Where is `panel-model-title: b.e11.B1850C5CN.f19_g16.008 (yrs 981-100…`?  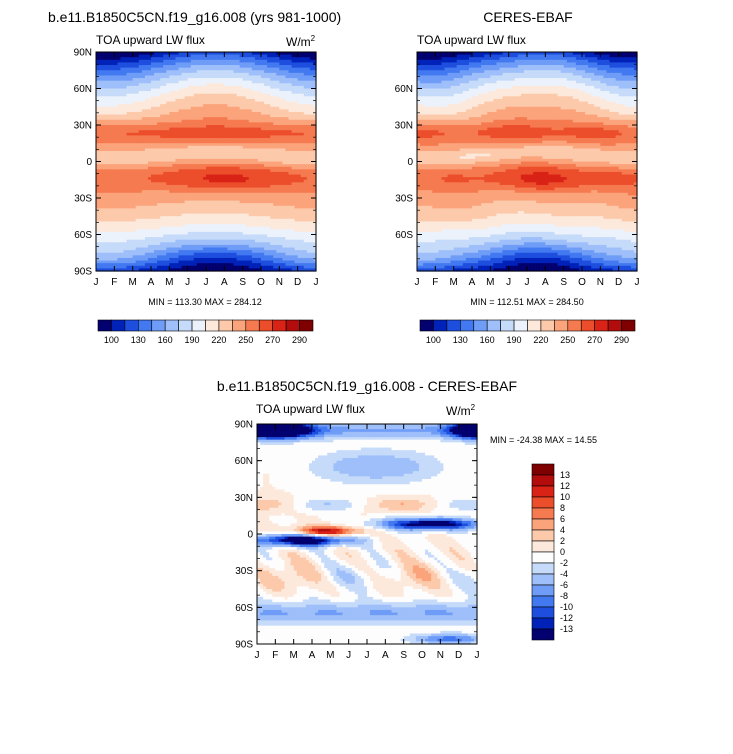
panel-model-title: b.e11.B1850C5CN.f19_g16.008 (yrs 981-100… is located at coordinates (194, 17).